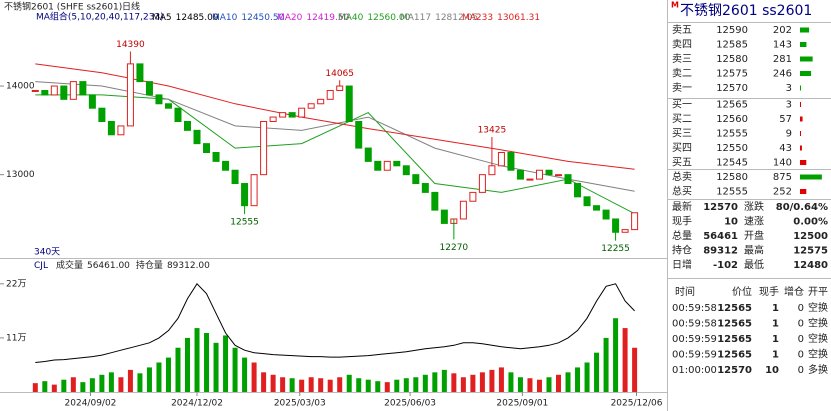 The width and height of the screenshot is (831, 411). Describe the element at coordinates (682, 206) in the screenshot. I see `stat-label: 最新` at that location.